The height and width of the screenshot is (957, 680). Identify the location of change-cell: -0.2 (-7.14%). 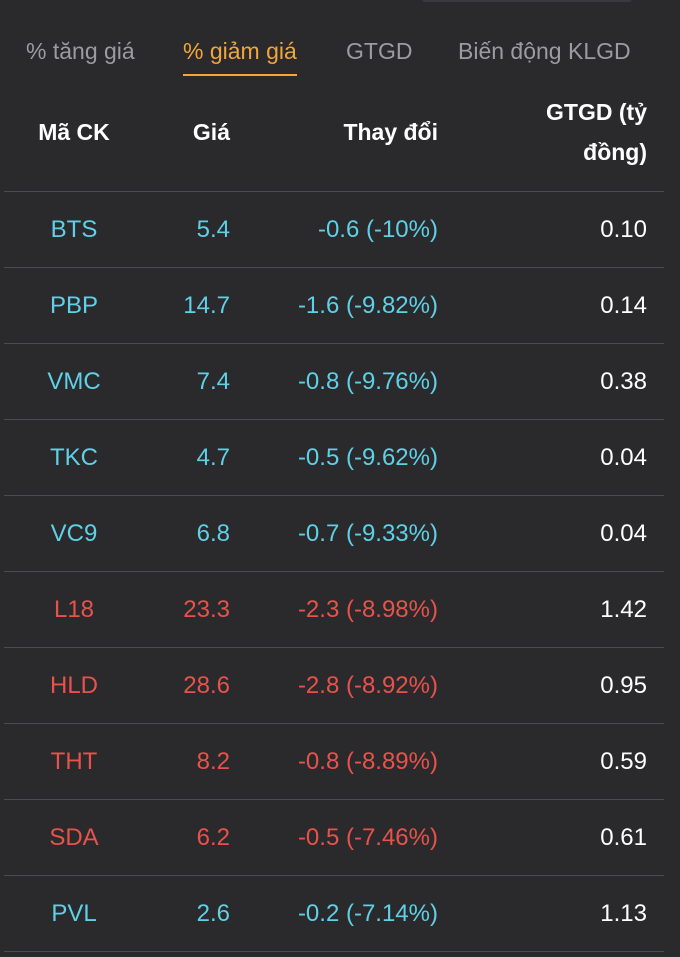
(367, 913).